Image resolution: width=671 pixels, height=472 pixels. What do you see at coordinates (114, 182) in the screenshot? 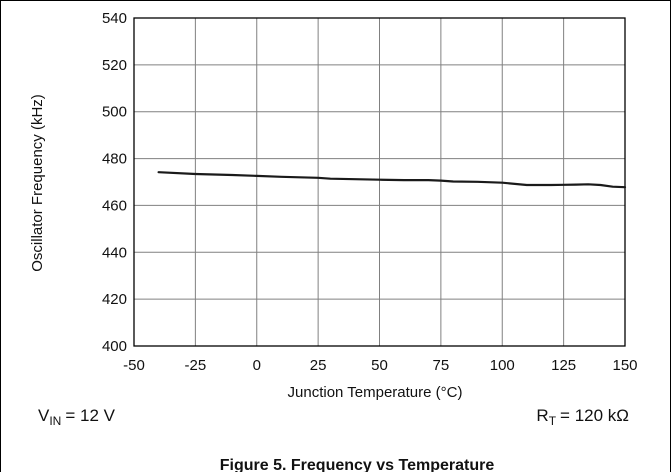
I see `y-tick-labels: 400 420 440 460 480 500 520 540` at bounding box center [114, 182].